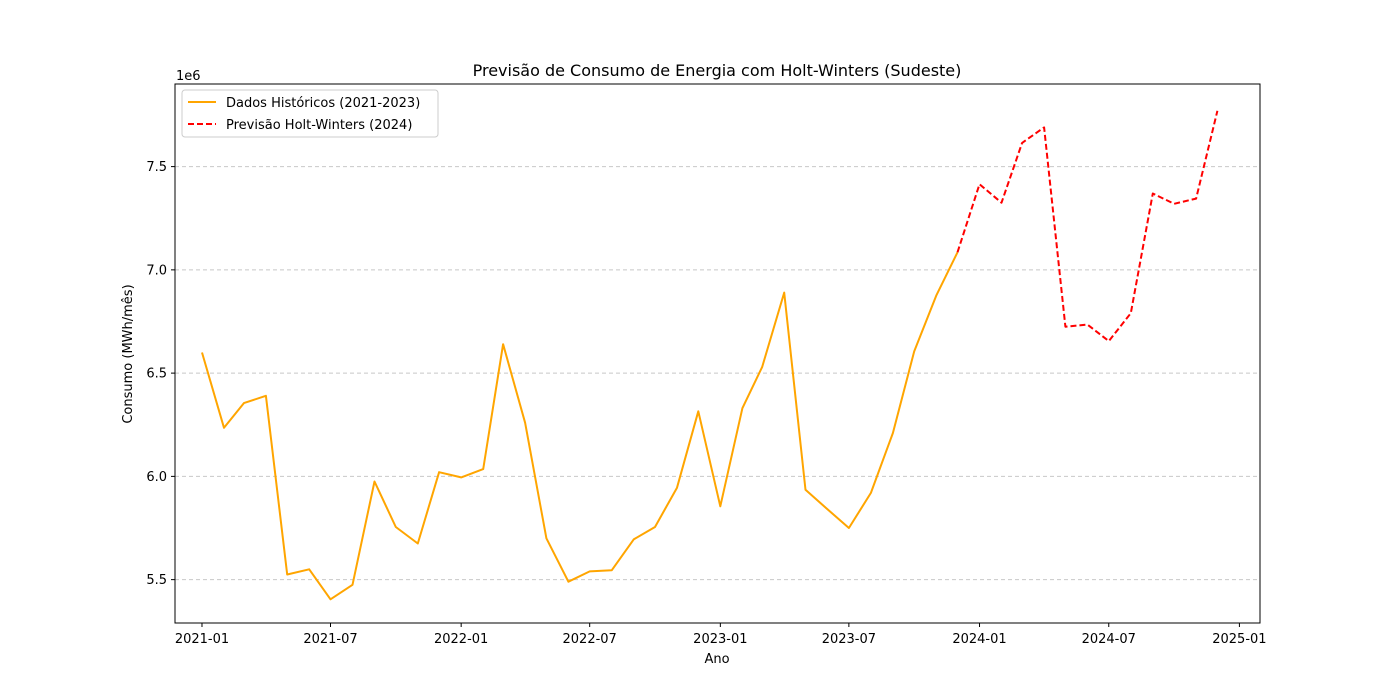  Describe the element at coordinates (979, 639) in the screenshot. I see `x-tick-label: 2024-01` at that location.